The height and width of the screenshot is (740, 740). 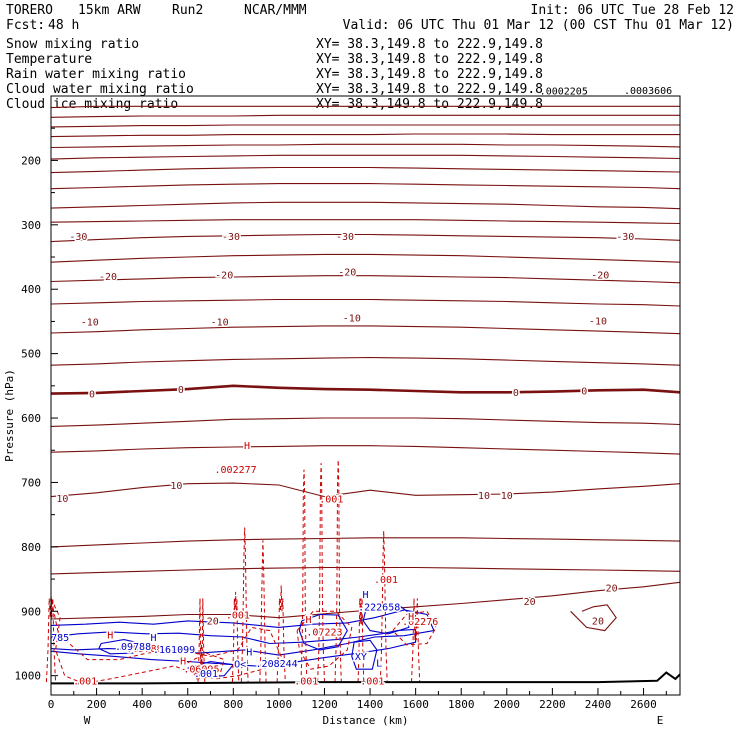 I want to click on rain-water-label: .02276, so click(x=420, y=622).